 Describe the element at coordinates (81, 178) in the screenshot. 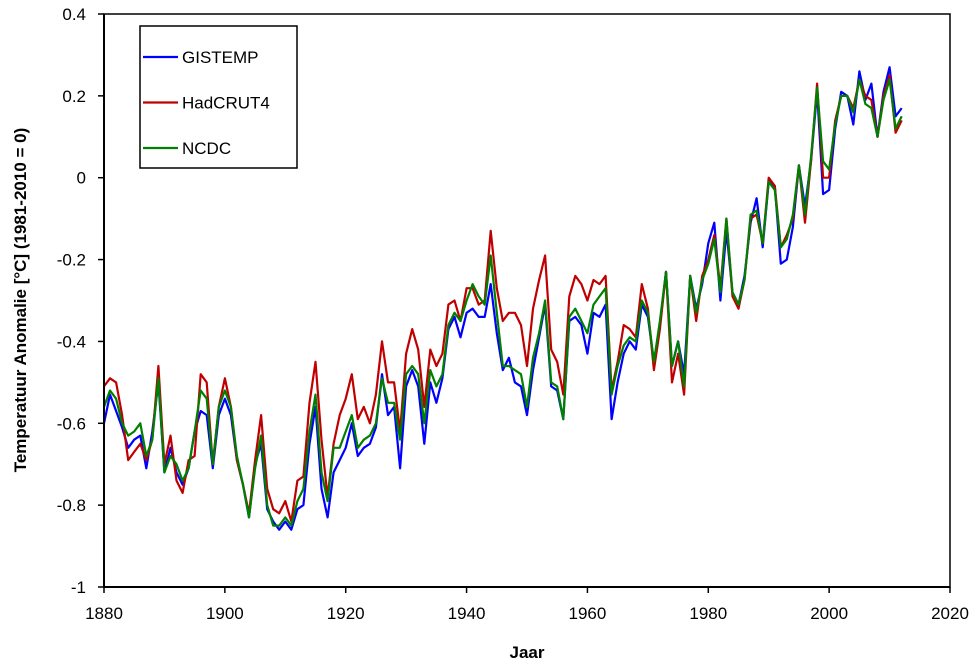

I see `y-tick-label: 0` at that location.